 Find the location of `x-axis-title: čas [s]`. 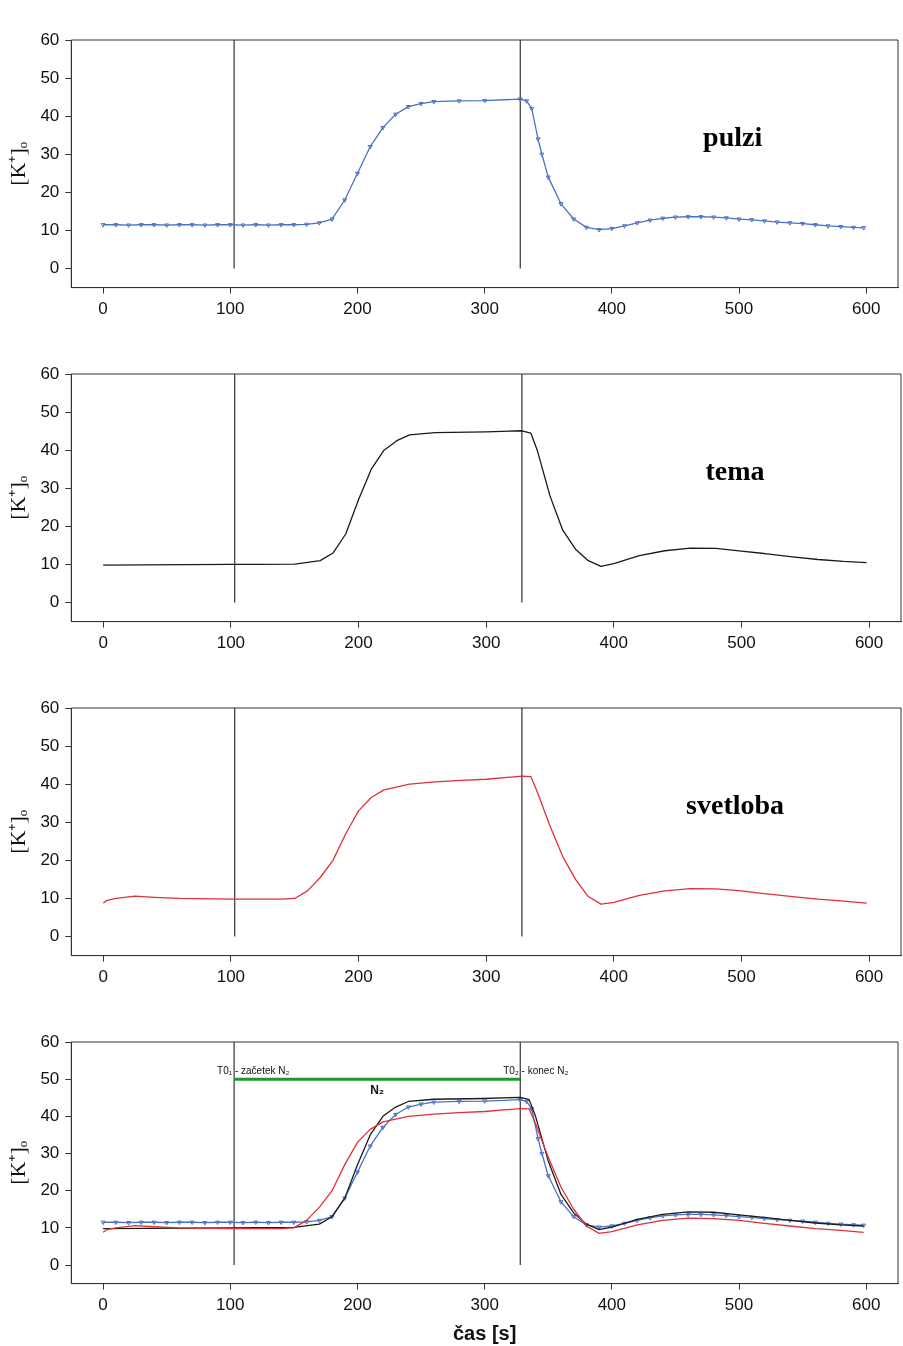

x-axis-title: čas [s] is located at coordinates (484, 1332).